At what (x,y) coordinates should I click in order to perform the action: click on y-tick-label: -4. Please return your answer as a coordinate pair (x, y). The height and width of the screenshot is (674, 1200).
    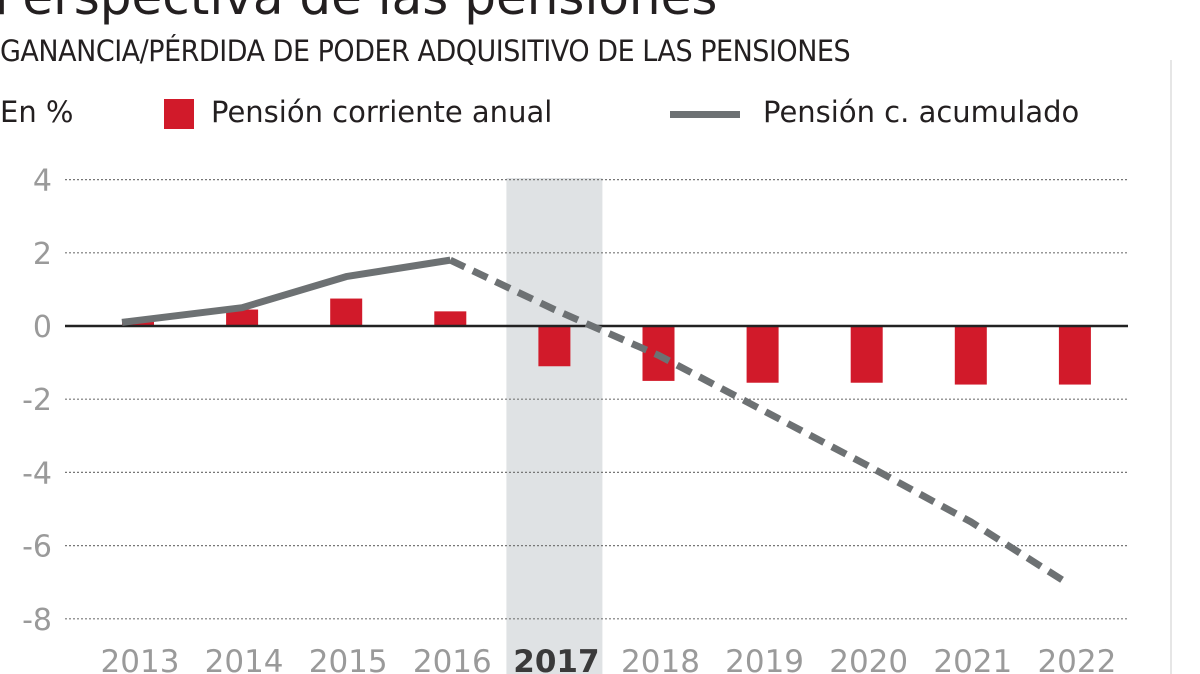
    Looking at the image, I should click on (37, 473).